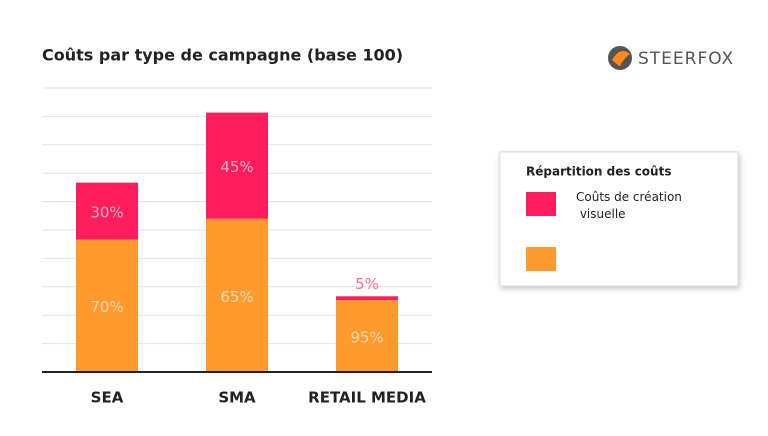 The image size is (768, 436). Describe the element at coordinates (629, 205) in the screenshot. I see `legend-label: Coûts de création visuelle` at that location.